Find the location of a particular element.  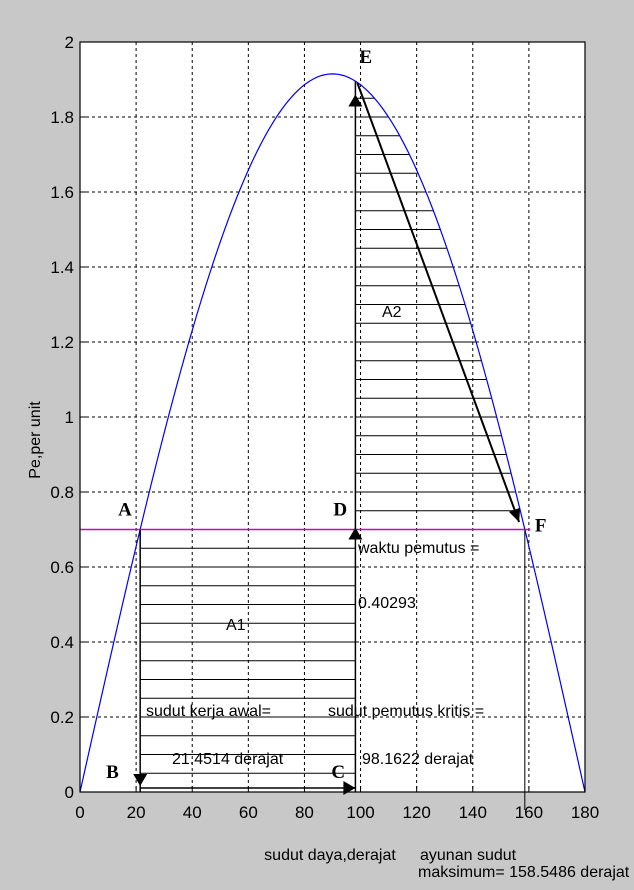

point-label-e: E is located at coordinates (365, 57).